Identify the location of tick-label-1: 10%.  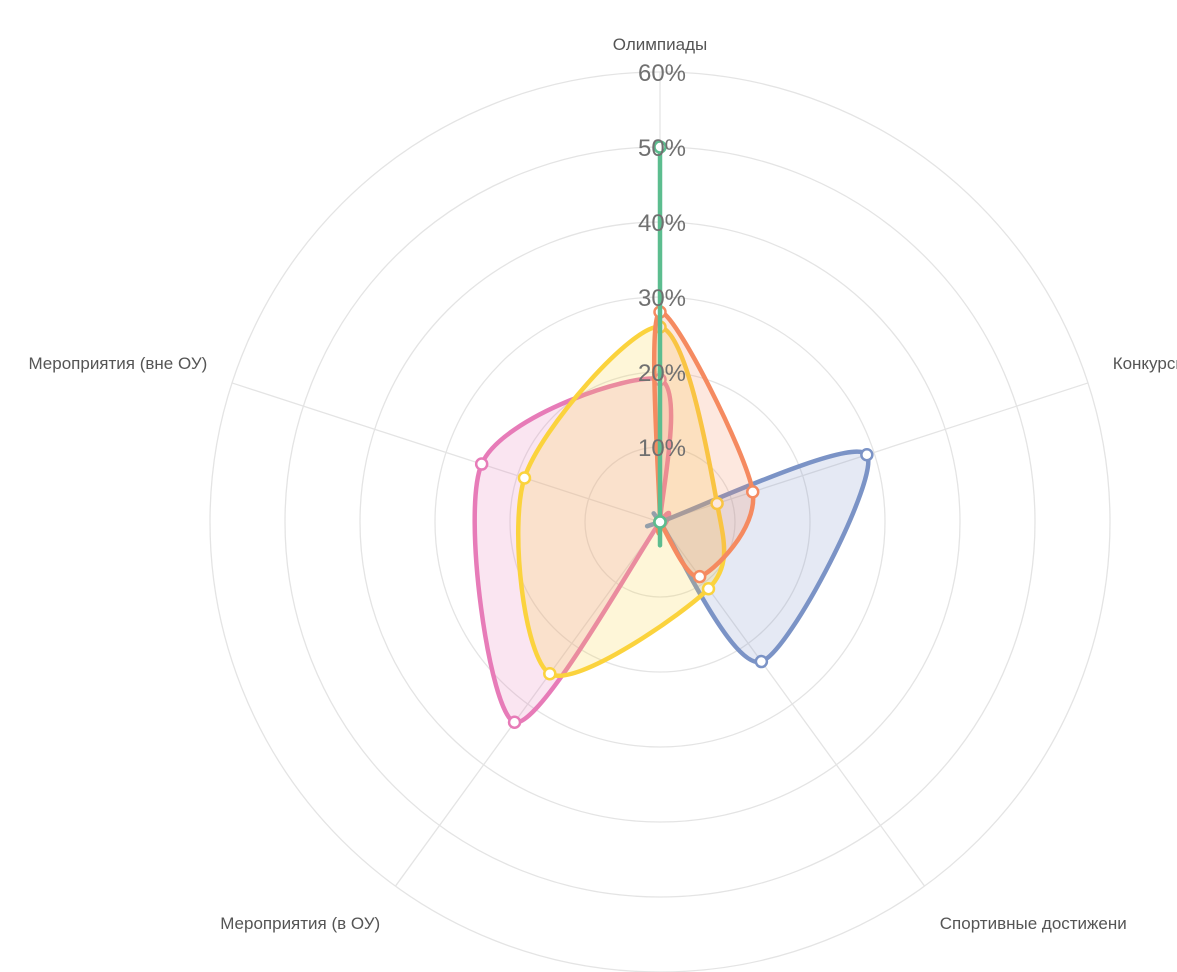
(662, 448).